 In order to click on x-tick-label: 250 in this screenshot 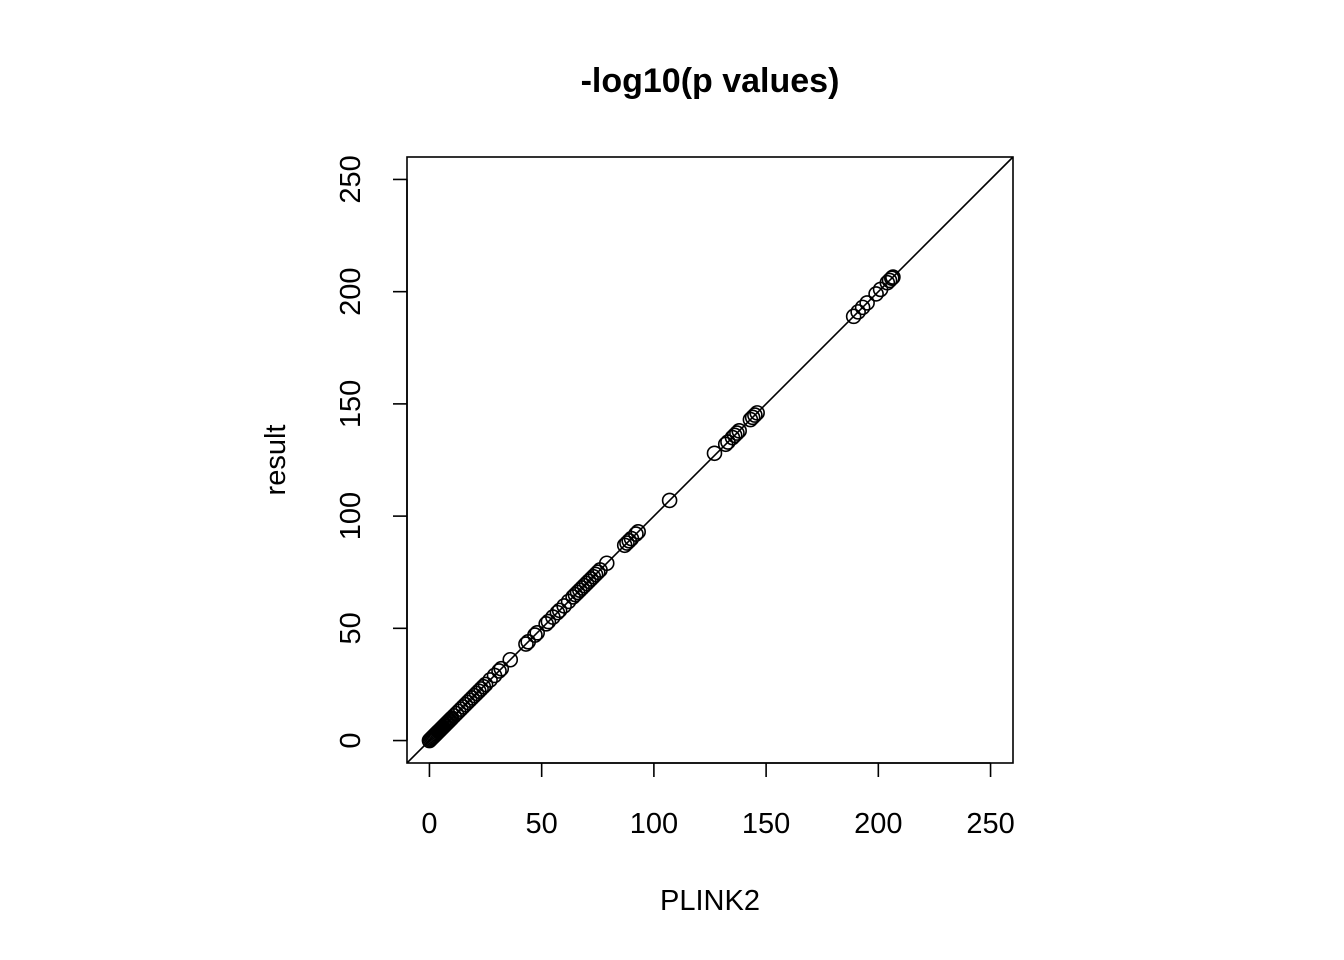, I will do `click(990, 824)`.